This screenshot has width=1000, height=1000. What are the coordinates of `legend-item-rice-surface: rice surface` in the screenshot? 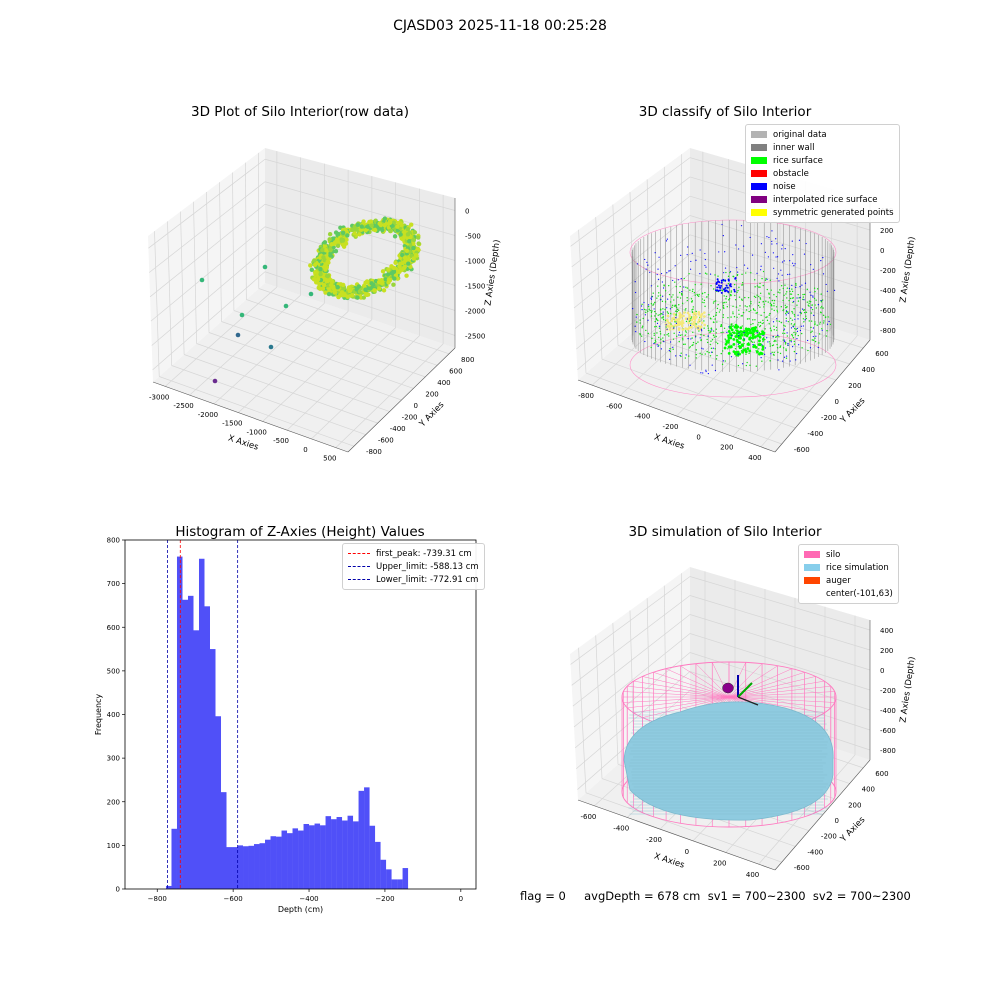 It's located at (822, 160).